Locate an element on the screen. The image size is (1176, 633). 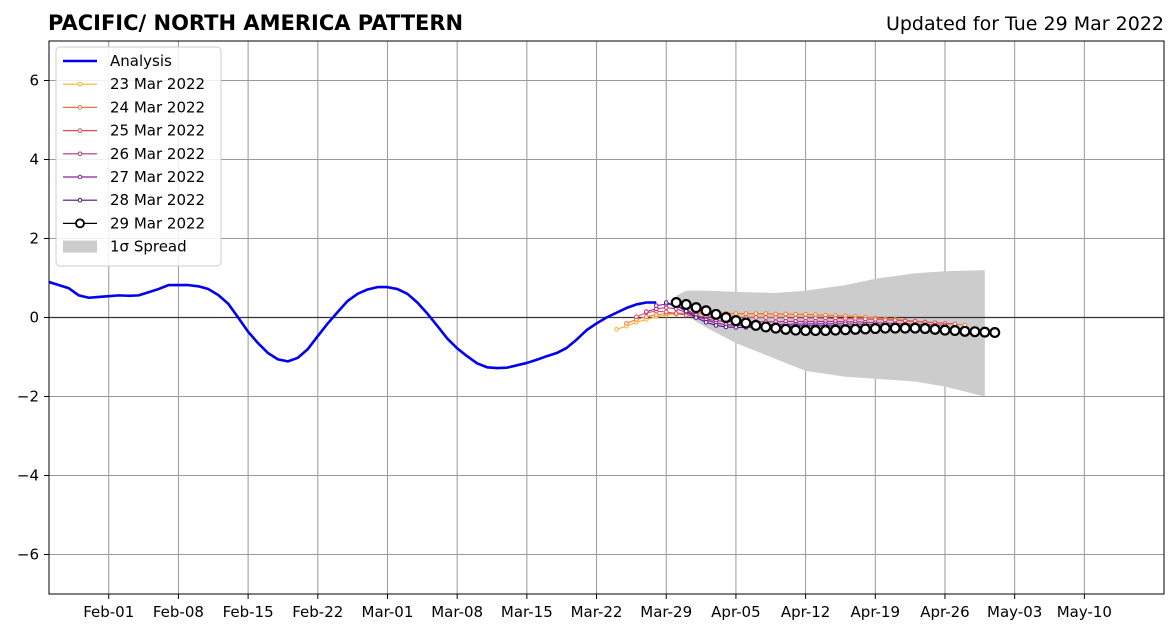
x-tick-label: Apr-26 is located at coordinates (945, 612).